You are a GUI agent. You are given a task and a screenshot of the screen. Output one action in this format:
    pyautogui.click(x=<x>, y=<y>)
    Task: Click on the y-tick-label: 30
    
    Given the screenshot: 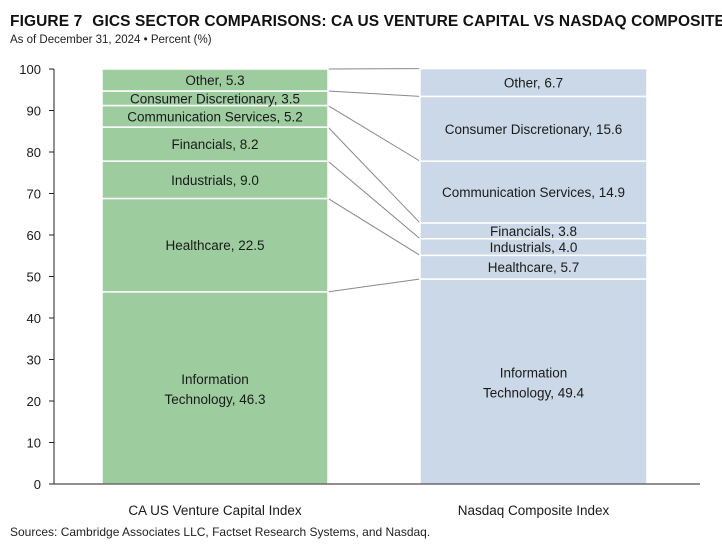 What is the action you would take?
    pyautogui.click(x=34, y=360)
    